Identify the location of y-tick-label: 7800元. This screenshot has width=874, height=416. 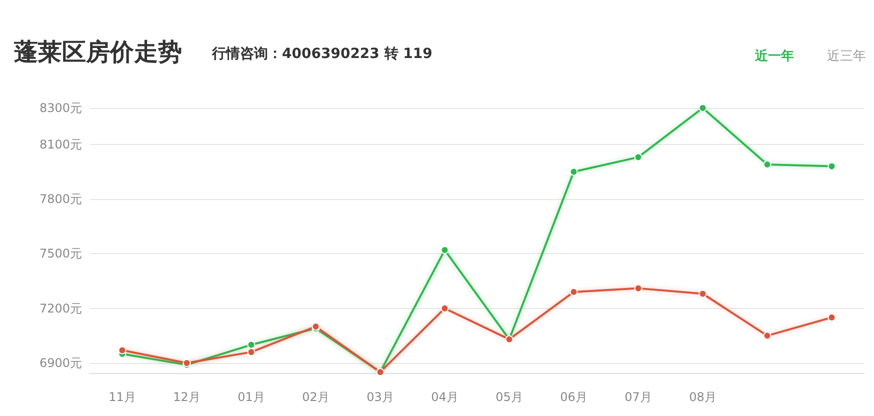
(60, 199).